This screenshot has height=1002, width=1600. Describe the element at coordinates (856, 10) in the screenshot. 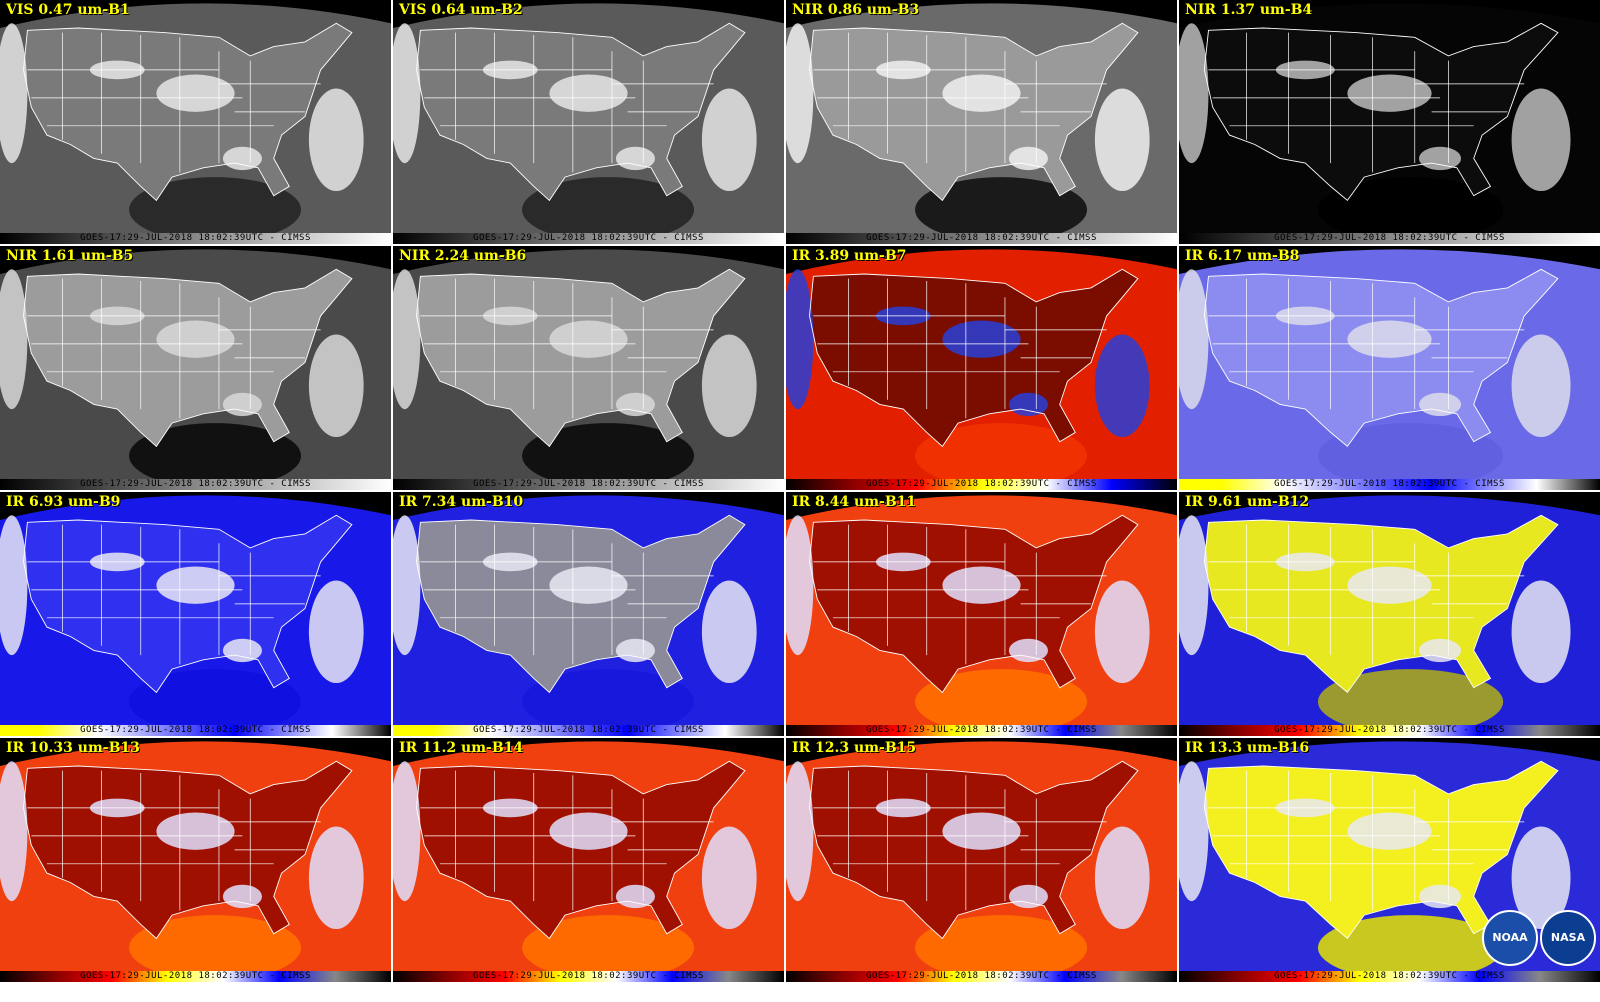

I see `band-label: NIR 0.86 um-B3` at that location.